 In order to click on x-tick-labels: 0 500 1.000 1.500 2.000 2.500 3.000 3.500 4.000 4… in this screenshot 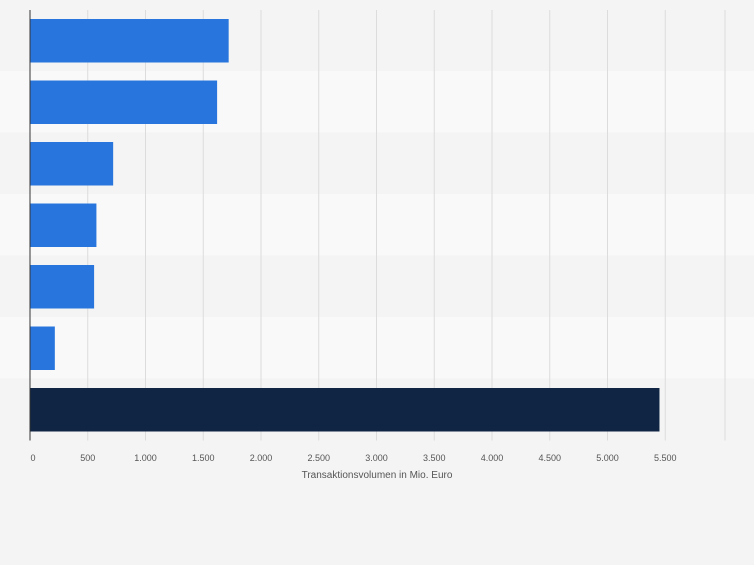, I will do `click(353, 458)`.